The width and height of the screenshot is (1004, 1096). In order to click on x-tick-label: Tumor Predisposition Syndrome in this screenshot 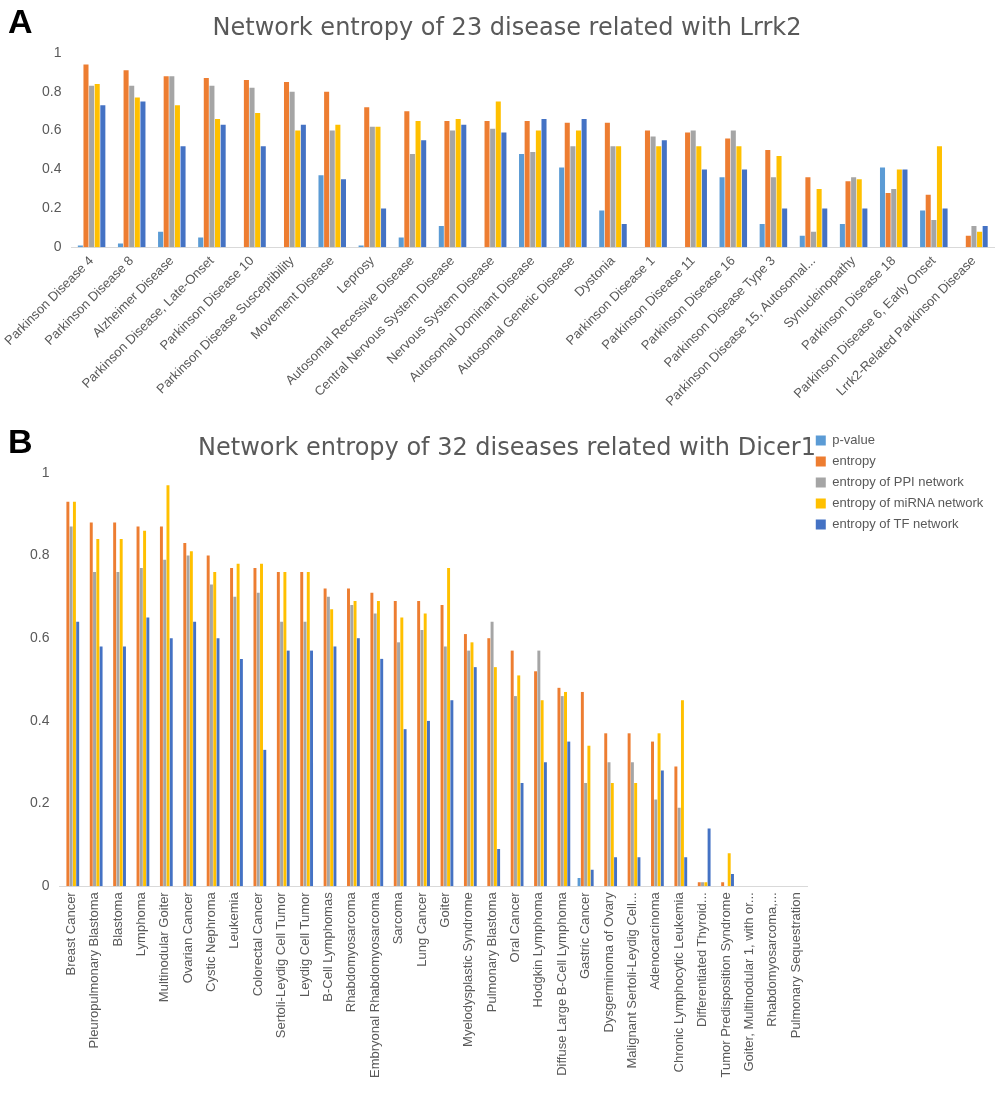, I will do `click(725, 985)`.